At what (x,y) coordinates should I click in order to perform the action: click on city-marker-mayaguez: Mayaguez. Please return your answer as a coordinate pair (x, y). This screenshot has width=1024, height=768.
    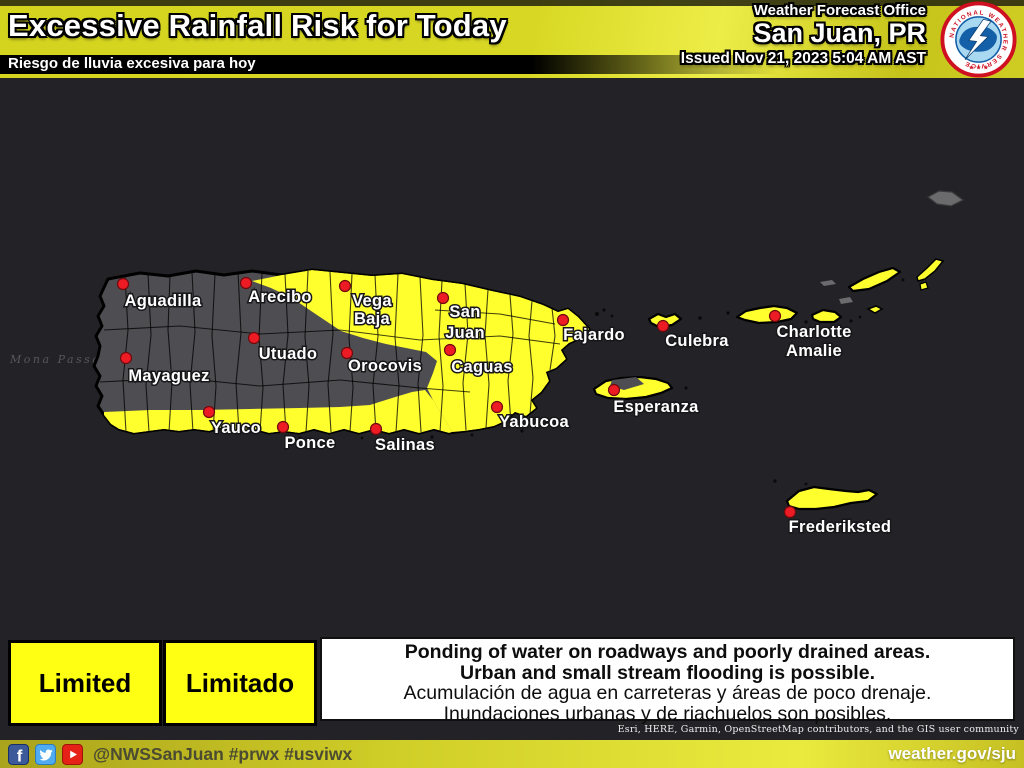
    Looking at the image, I should click on (165, 369).